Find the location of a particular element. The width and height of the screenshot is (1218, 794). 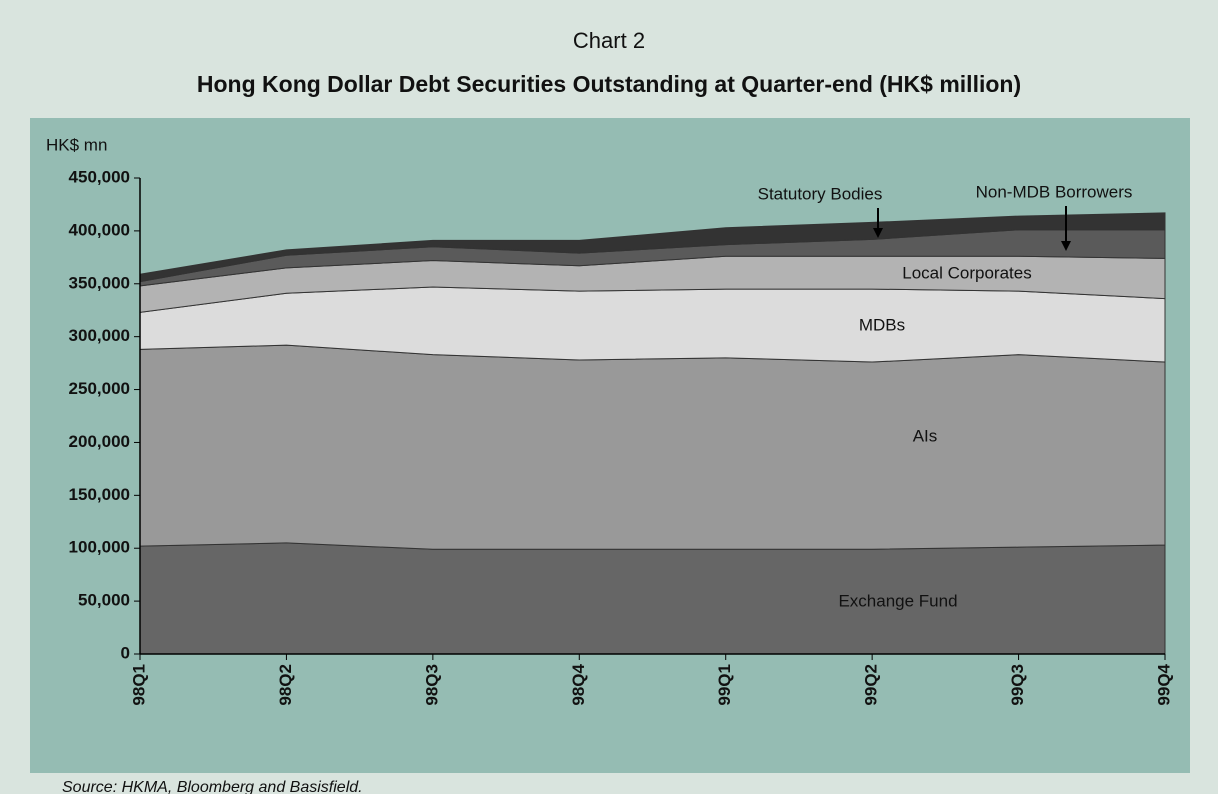

y-tick-label: 200,000 is located at coordinates (99, 441).